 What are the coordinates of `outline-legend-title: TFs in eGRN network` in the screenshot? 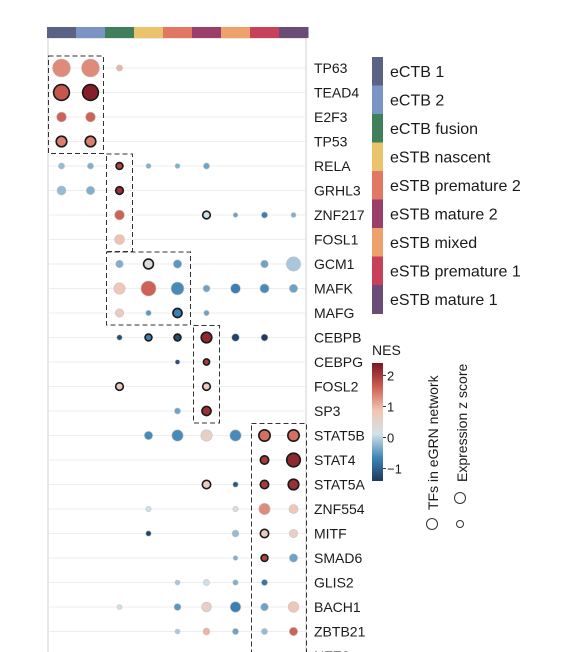 It's located at (433, 442).